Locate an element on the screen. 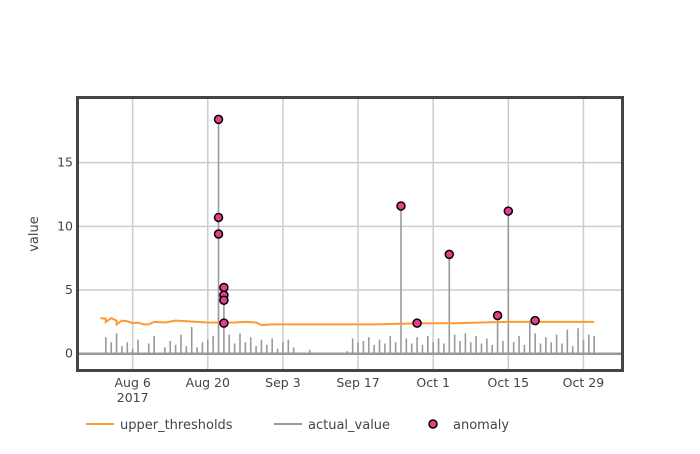 Image resolution: width=700 pixels, height=454 pixels. x-tick-sublabel: 2017 is located at coordinates (133, 397).